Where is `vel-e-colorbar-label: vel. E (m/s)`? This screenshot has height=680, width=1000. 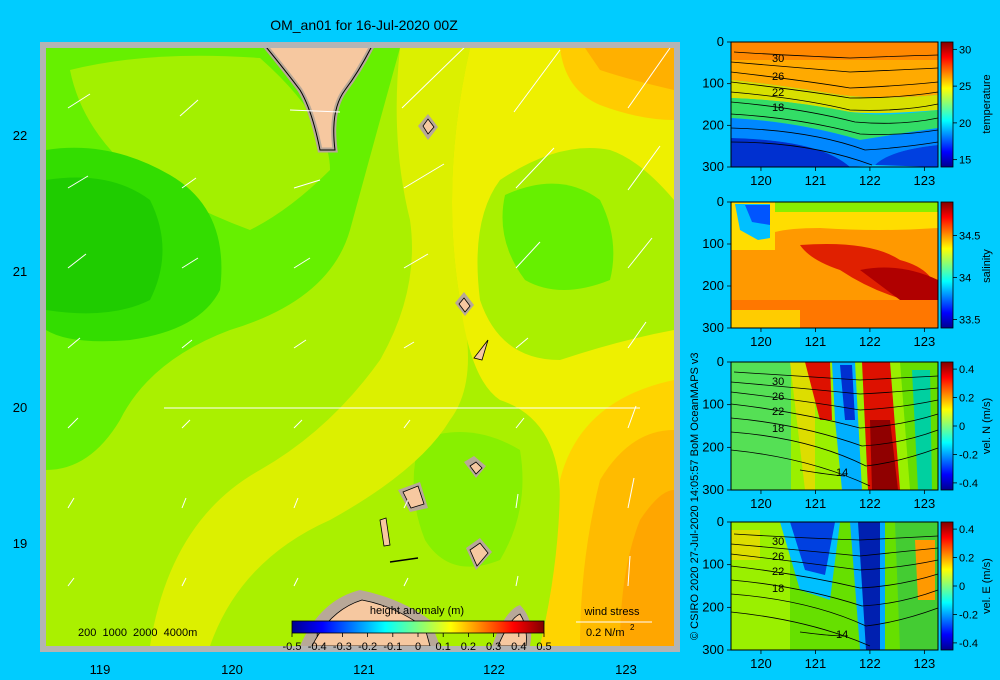
vel-e-colorbar-label: vel. E (m/s) is located at coordinates (987, 586).